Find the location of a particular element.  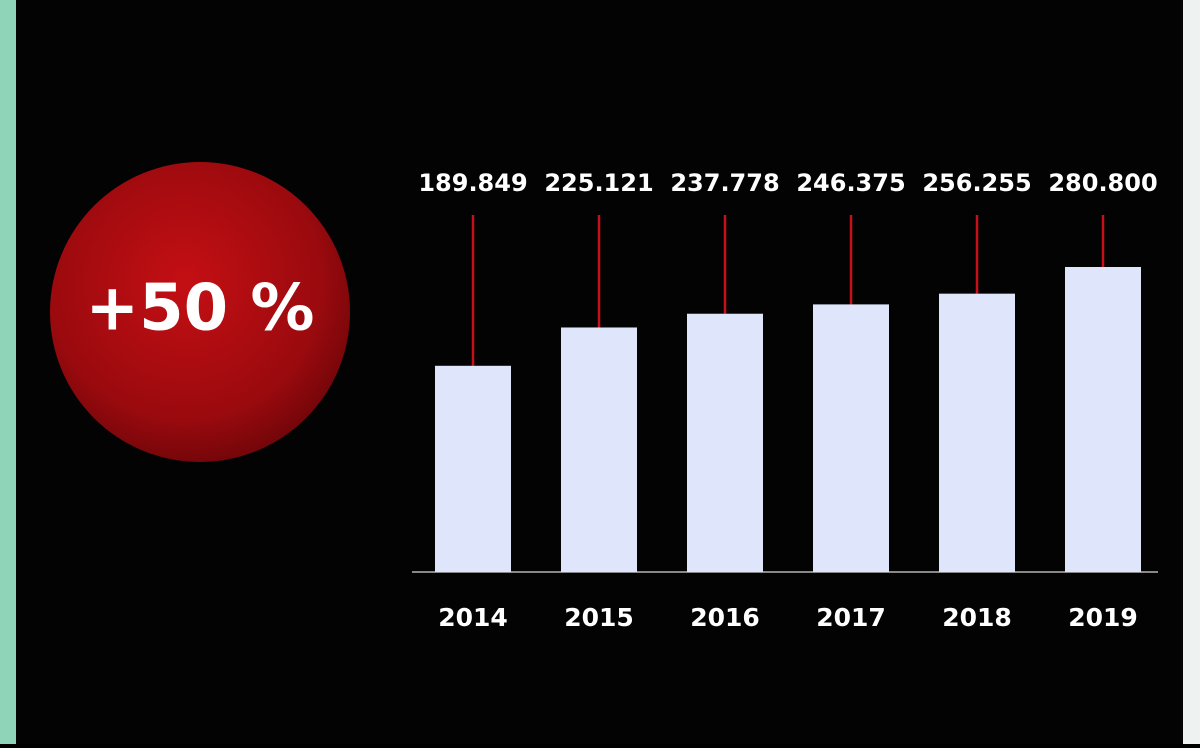

value-label: 225.121 is located at coordinates (598, 183).